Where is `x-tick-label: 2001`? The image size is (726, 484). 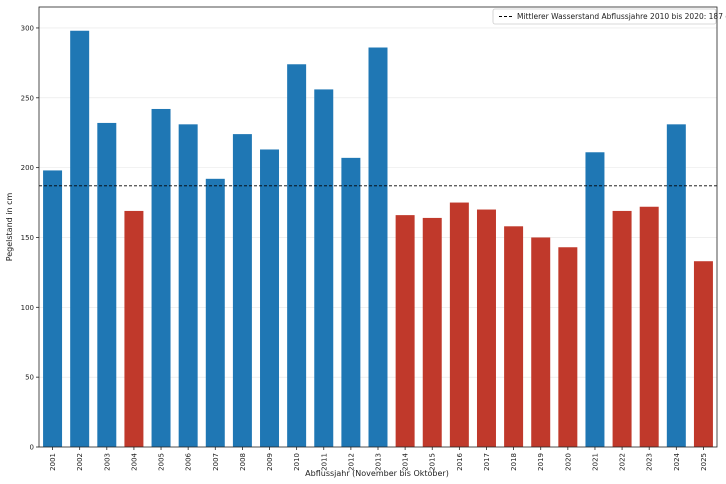 x-tick-label: 2001 is located at coordinates (53, 462).